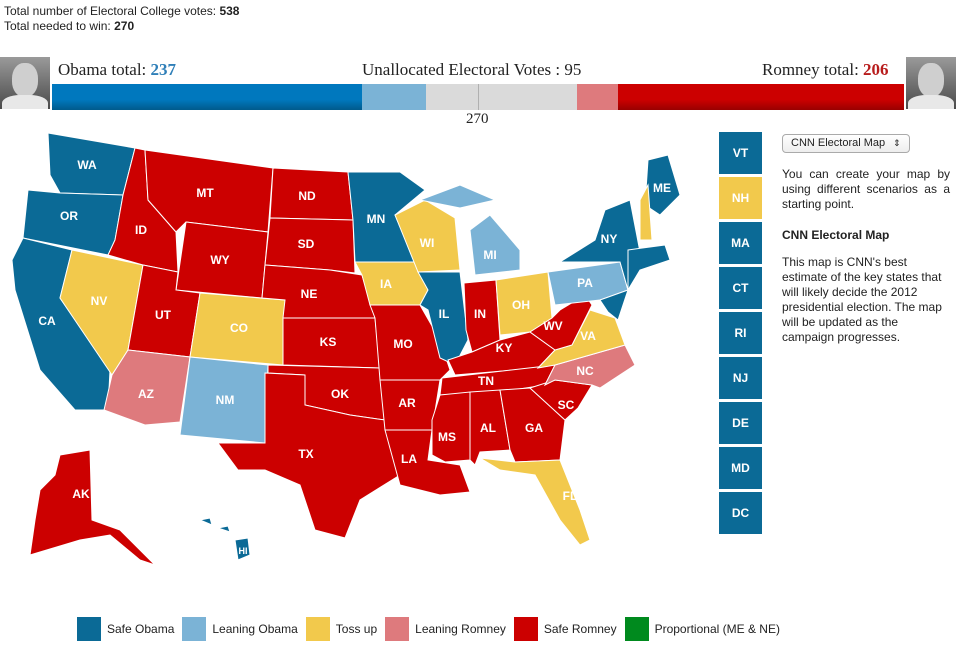  Describe the element at coordinates (207, 97) in the screenshot. I see `bar-safe-obama` at that location.